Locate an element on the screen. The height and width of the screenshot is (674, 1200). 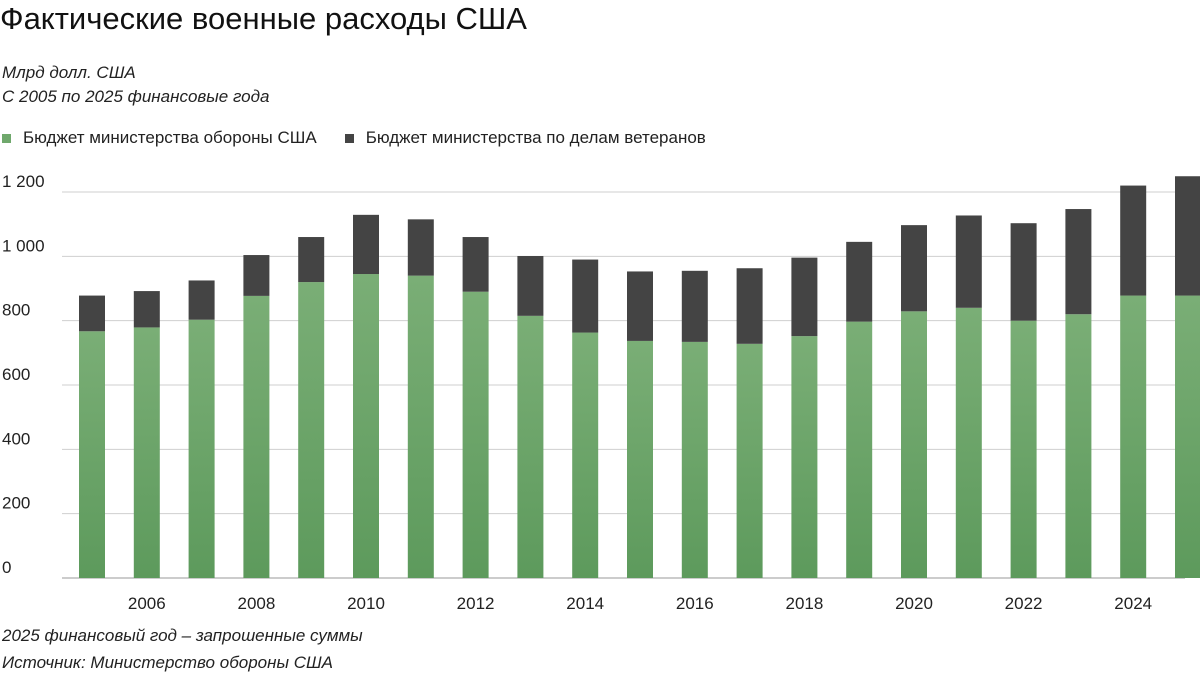
y-tick-label: 400 is located at coordinates (16, 438).